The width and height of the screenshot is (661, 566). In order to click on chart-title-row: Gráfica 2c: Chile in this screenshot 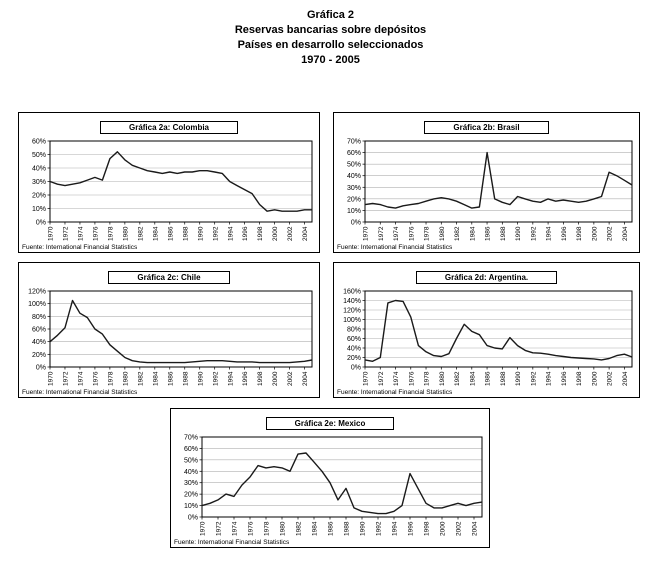, I will do `click(169, 276)`.